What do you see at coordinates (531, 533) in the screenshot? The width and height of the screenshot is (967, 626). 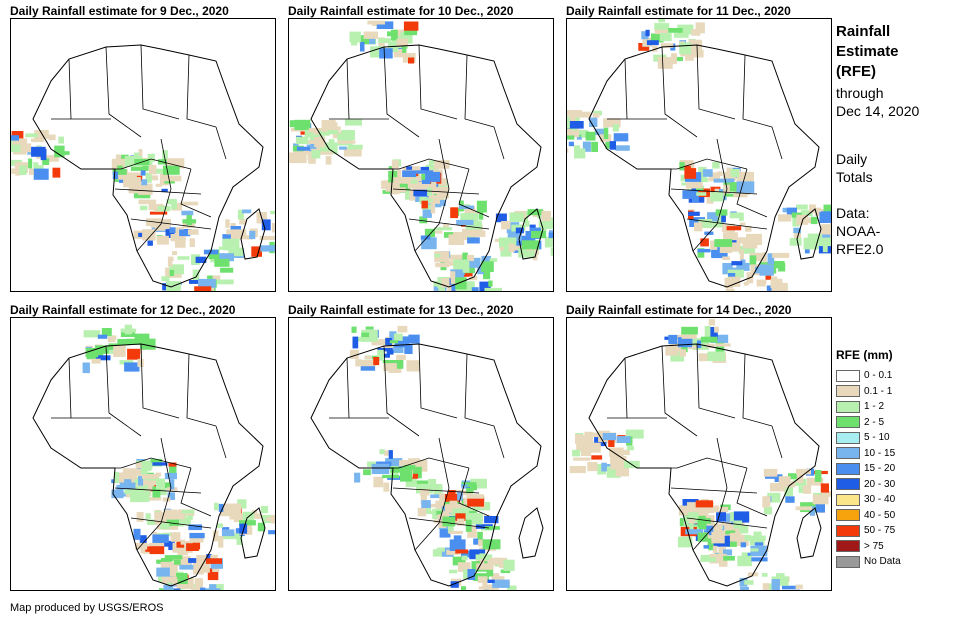 I see `madagascar-outline` at bounding box center [531, 533].